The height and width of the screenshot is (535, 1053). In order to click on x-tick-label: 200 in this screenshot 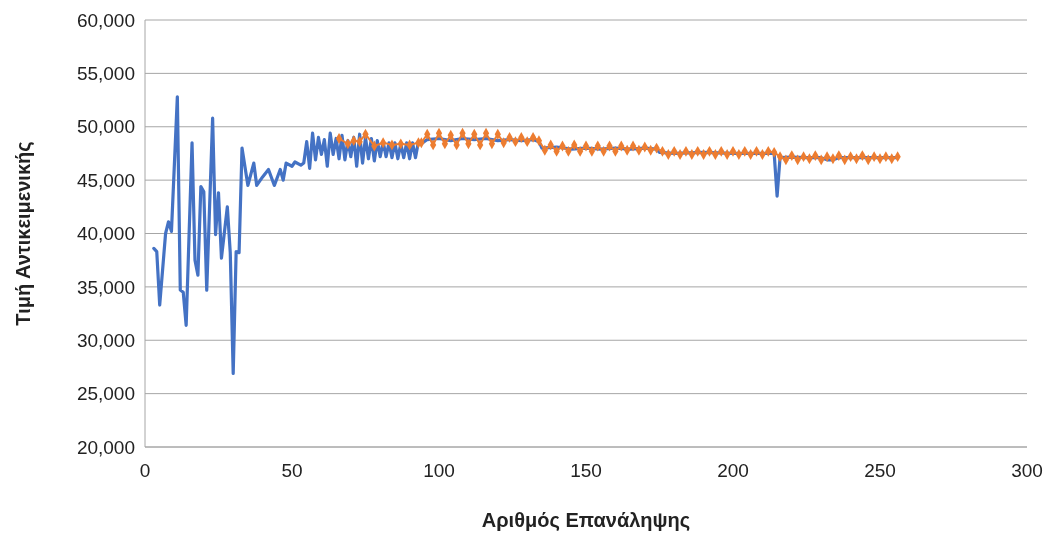, I will do `click(733, 470)`.